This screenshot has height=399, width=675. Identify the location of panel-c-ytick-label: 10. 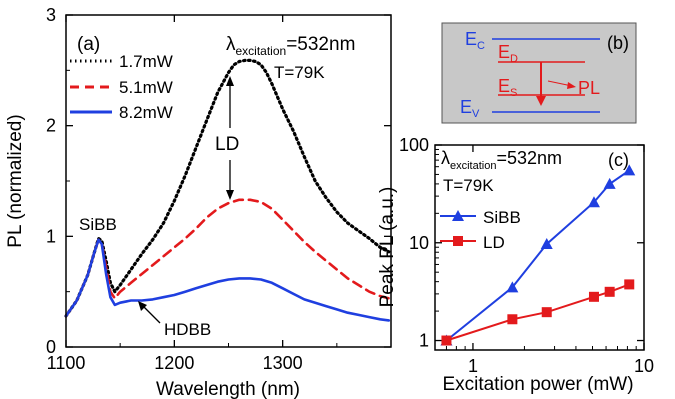
(419, 243).